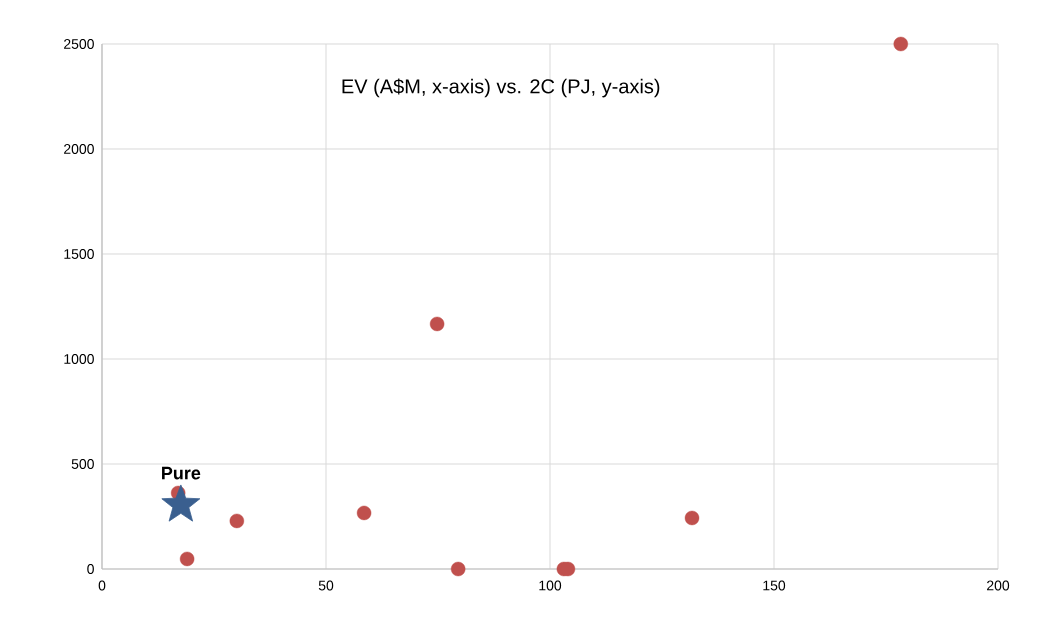 This screenshot has width=1041, height=639. Describe the element at coordinates (79, 44) in the screenshot. I see `y-tick-label: 2500` at that location.